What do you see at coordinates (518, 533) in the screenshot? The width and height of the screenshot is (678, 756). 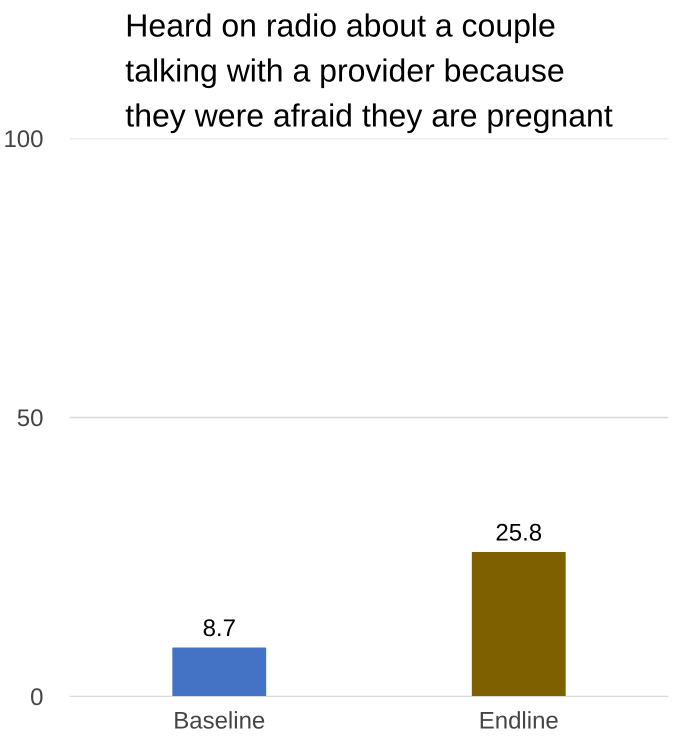 I see `data-label: 25.8` at bounding box center [518, 533].